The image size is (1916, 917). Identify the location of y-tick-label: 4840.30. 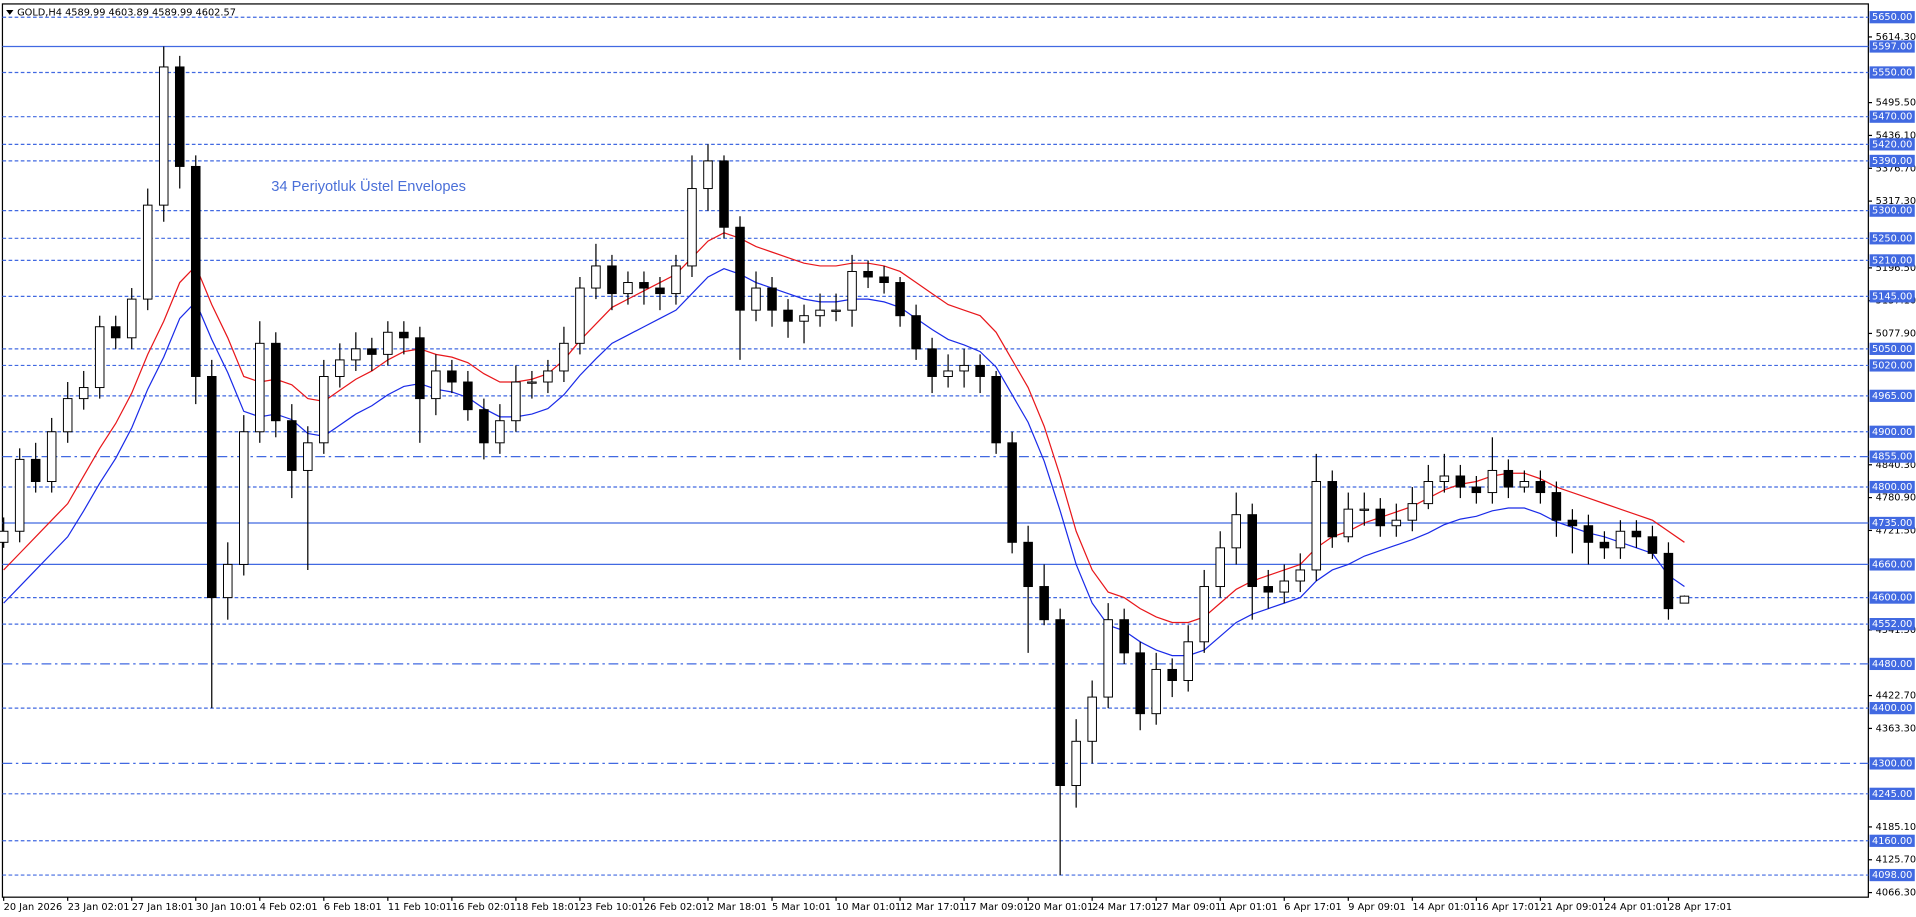
(1896, 465).